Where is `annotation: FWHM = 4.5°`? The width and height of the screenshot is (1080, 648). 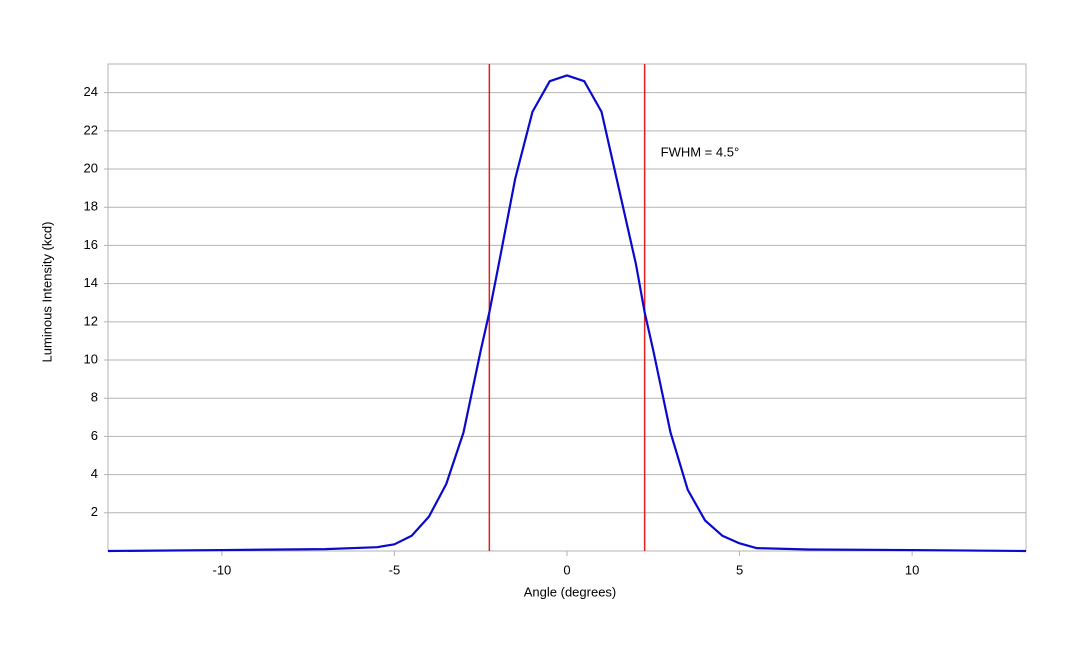 annotation: FWHM = 4.5° is located at coordinates (700, 151).